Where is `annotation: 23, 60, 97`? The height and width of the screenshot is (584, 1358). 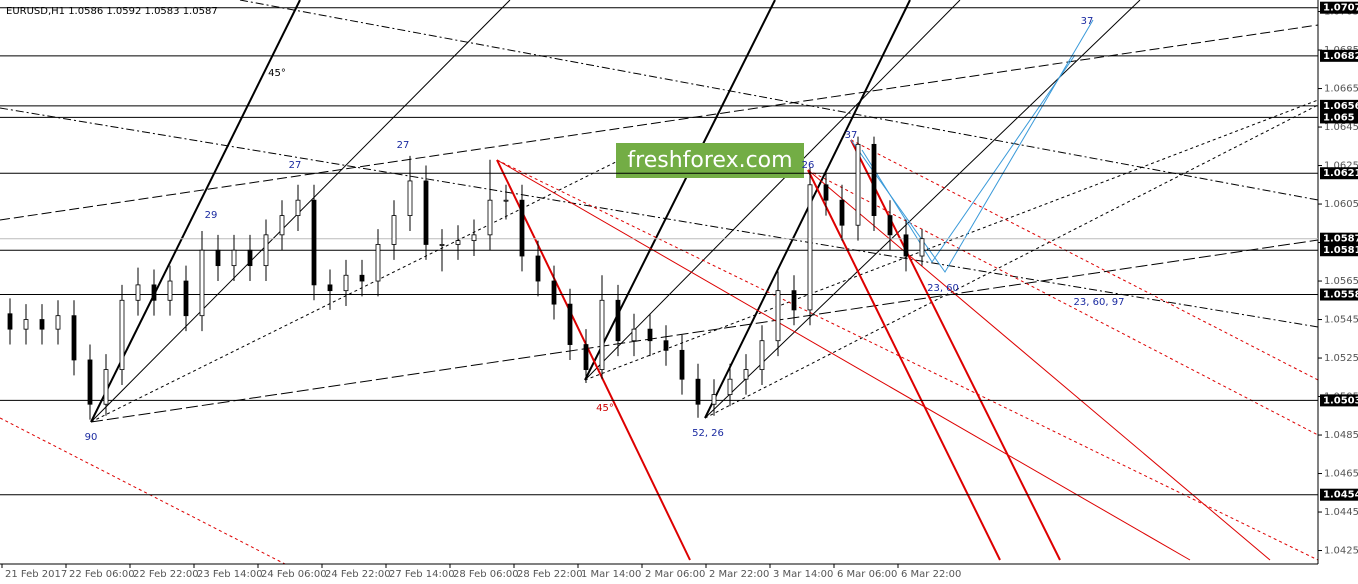 annotation: 23, 60, 97 is located at coordinates (1099, 302).